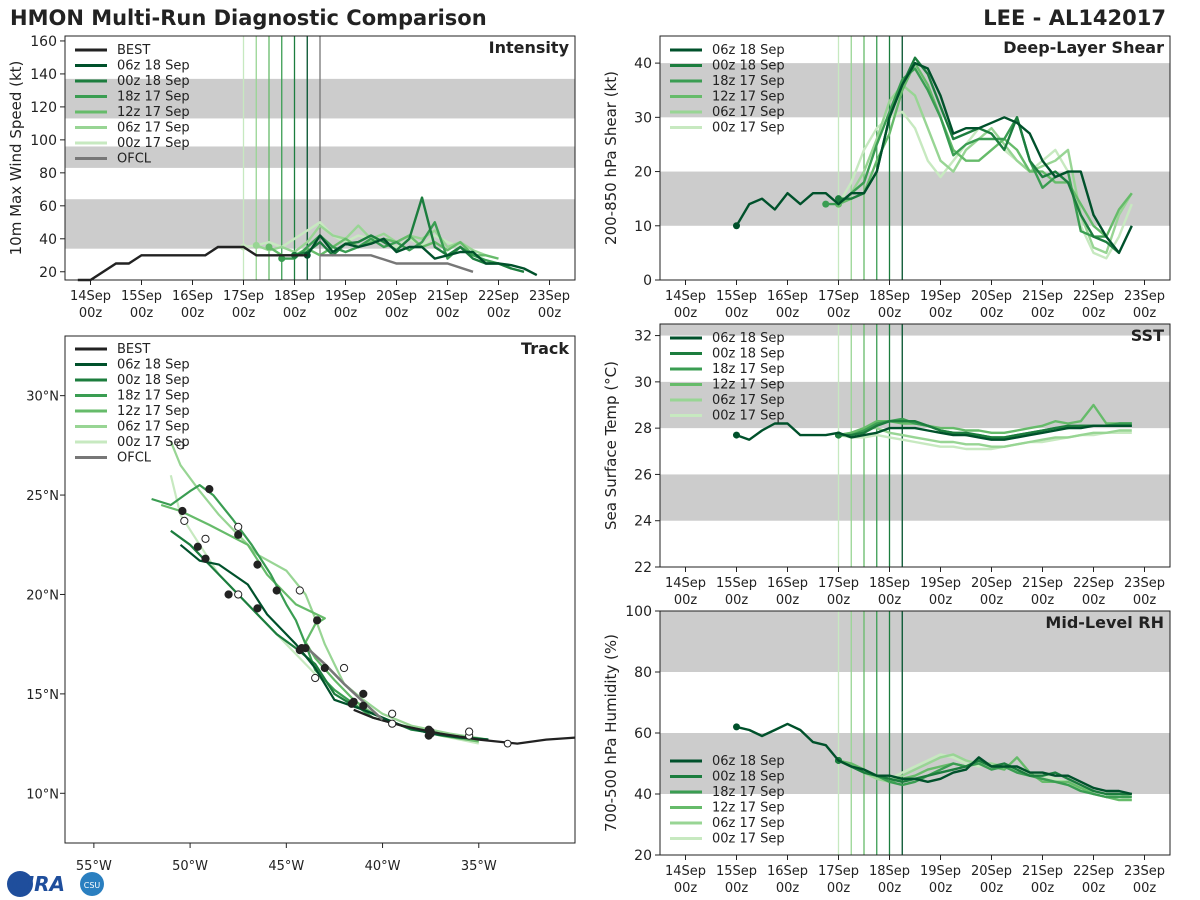 The width and height of the screenshot is (1200, 900). I want to click on shear-ytick-label-0: 0, so click(647, 281).